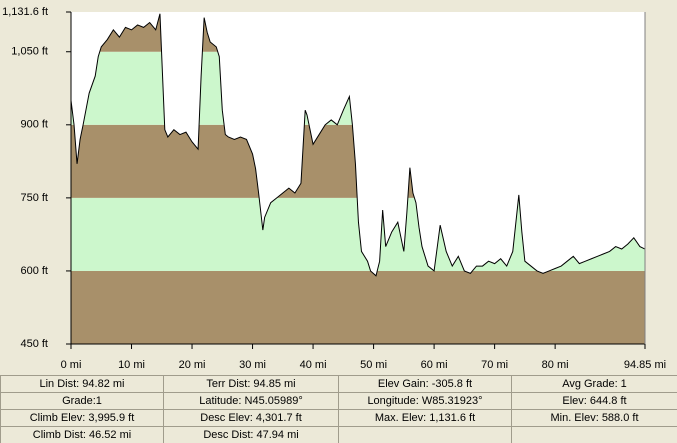 This screenshot has width=677, height=443. What do you see at coordinates (645, 365) in the screenshot?
I see `x-tick-label: 94.85 mi` at bounding box center [645, 365].